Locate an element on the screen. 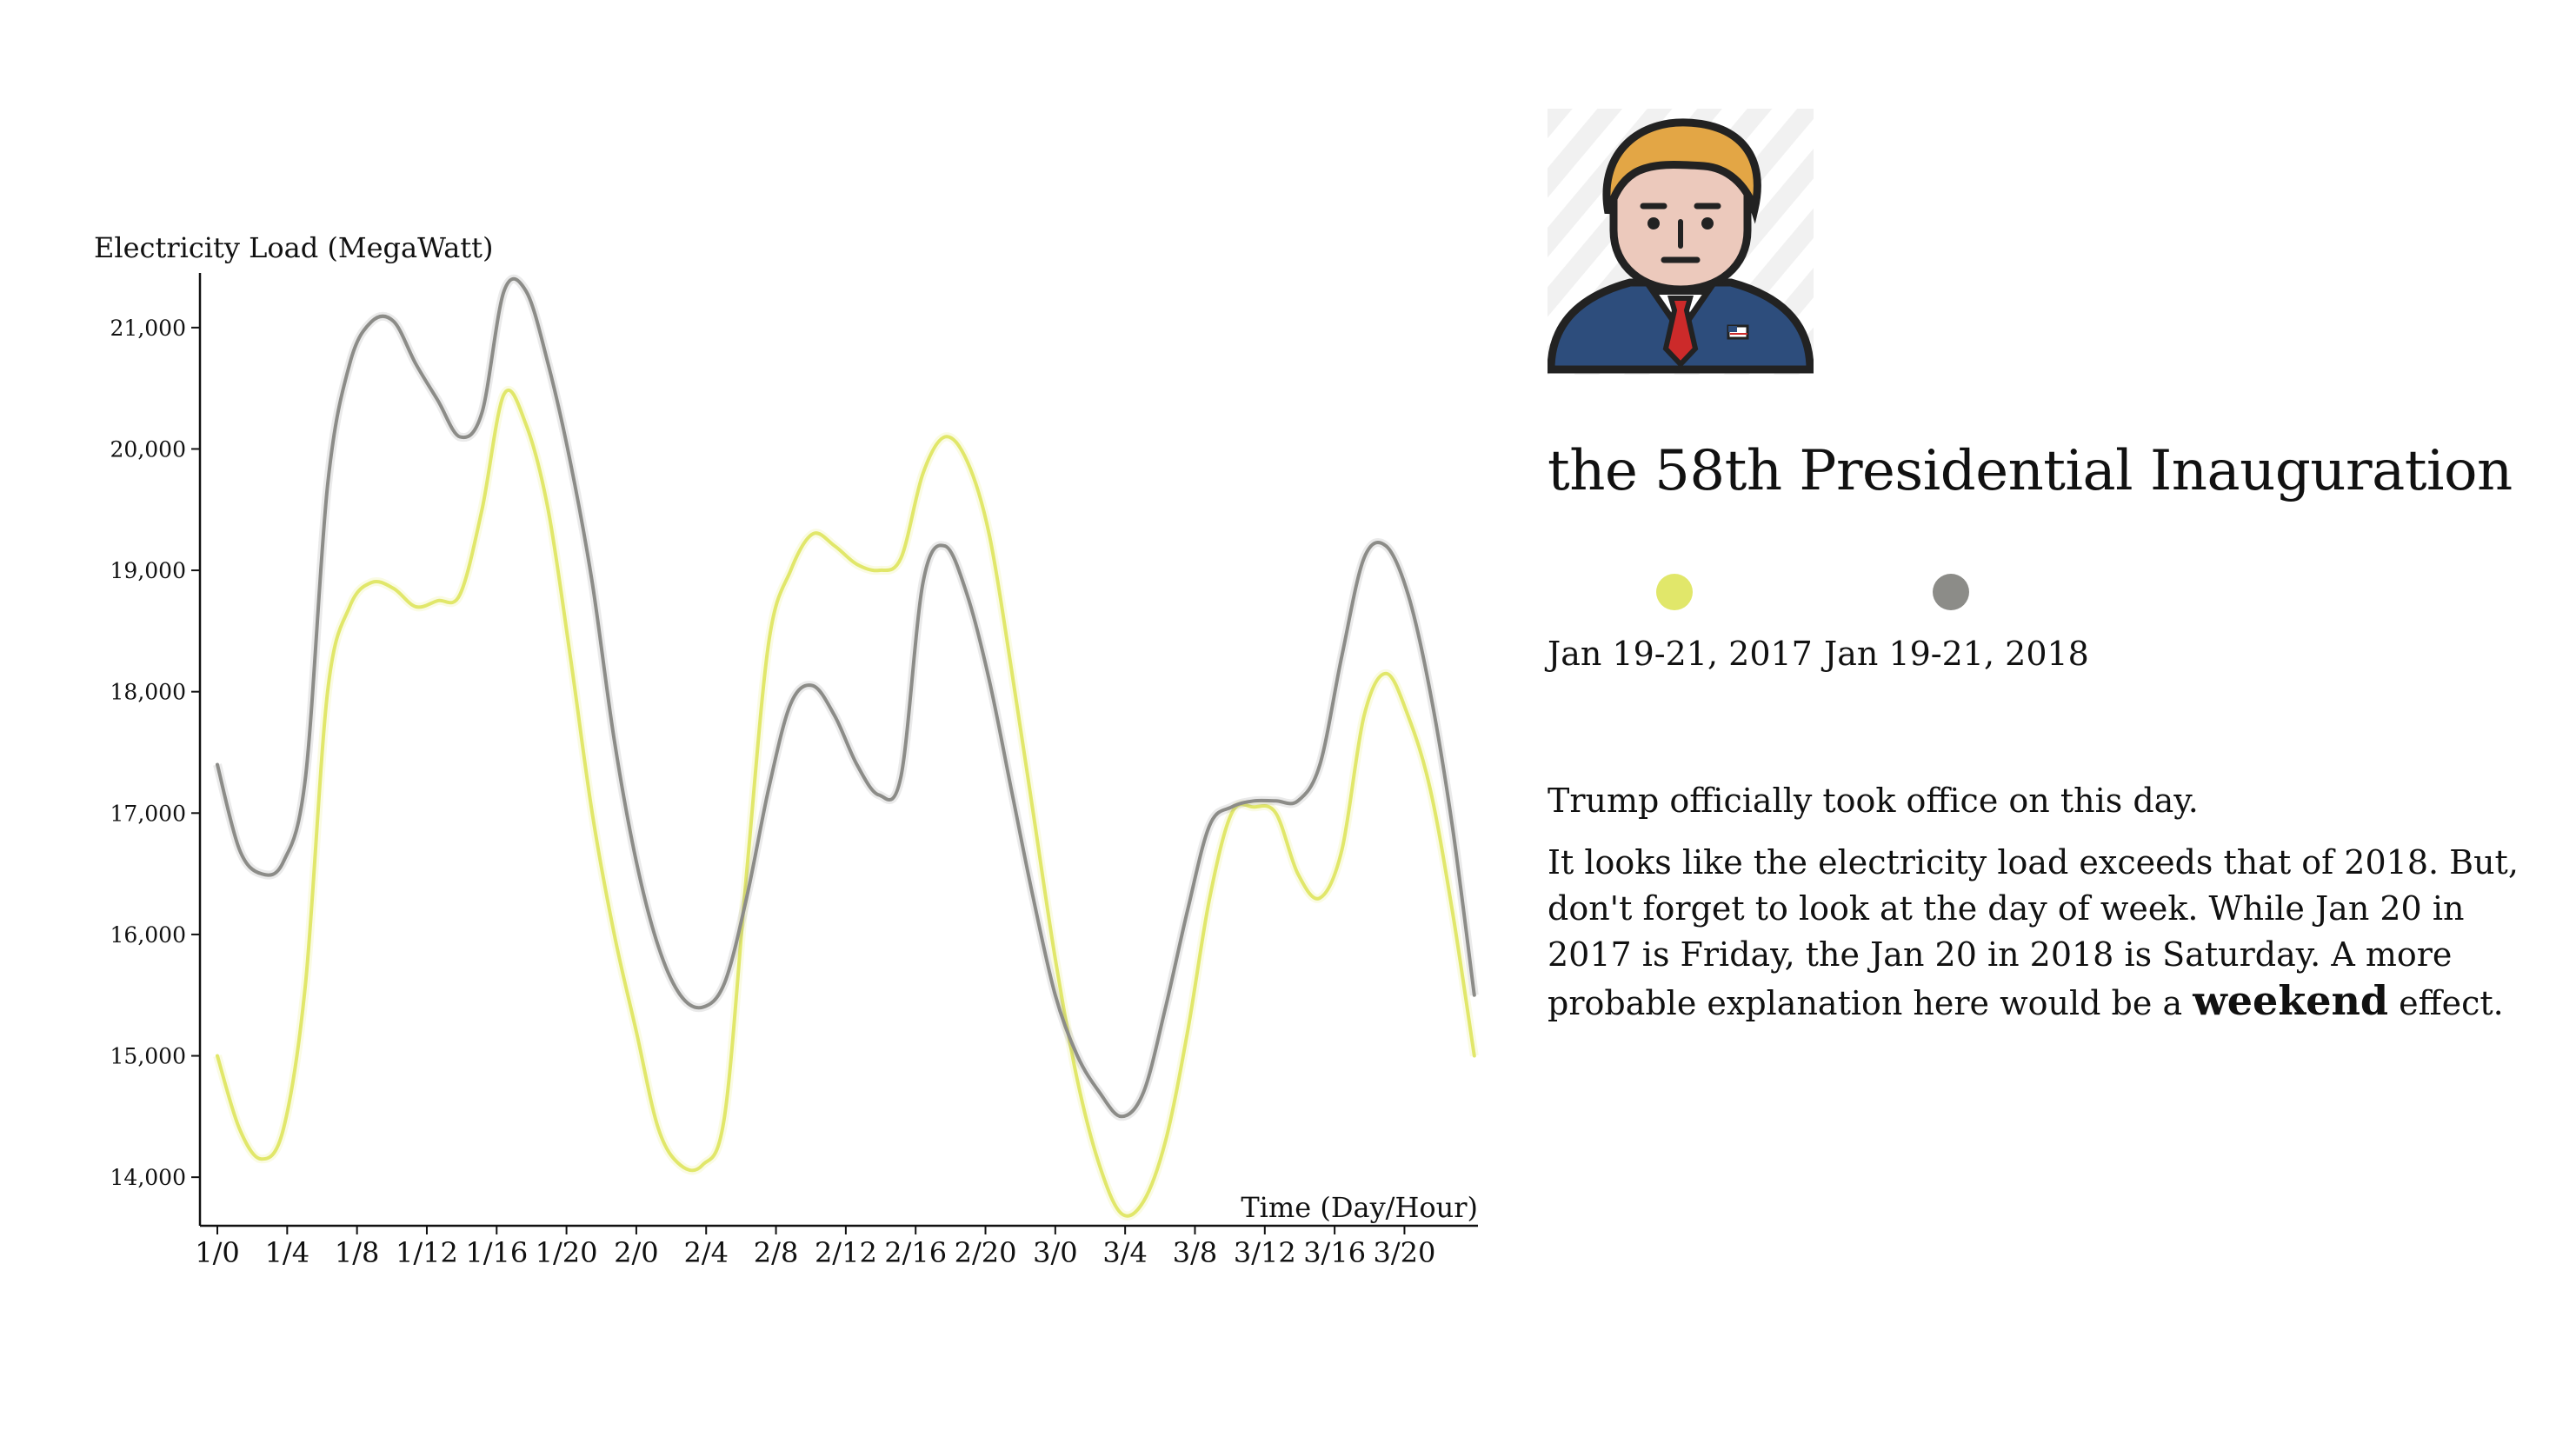  y-tick-label: 18,000 is located at coordinates (148, 692).